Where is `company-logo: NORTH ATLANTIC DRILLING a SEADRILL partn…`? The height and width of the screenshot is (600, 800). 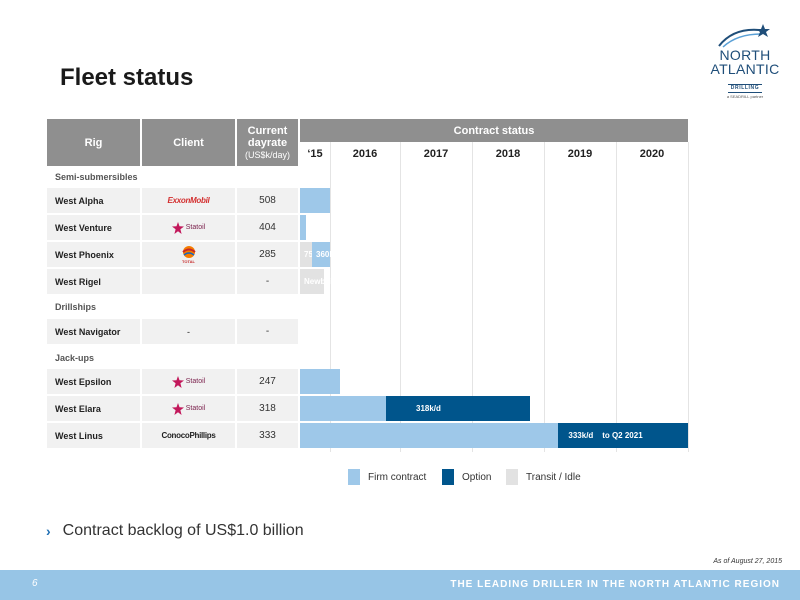 company-logo: NORTH ATLANTIC DRILLING a SEADRILL partn… is located at coordinates (745, 63).